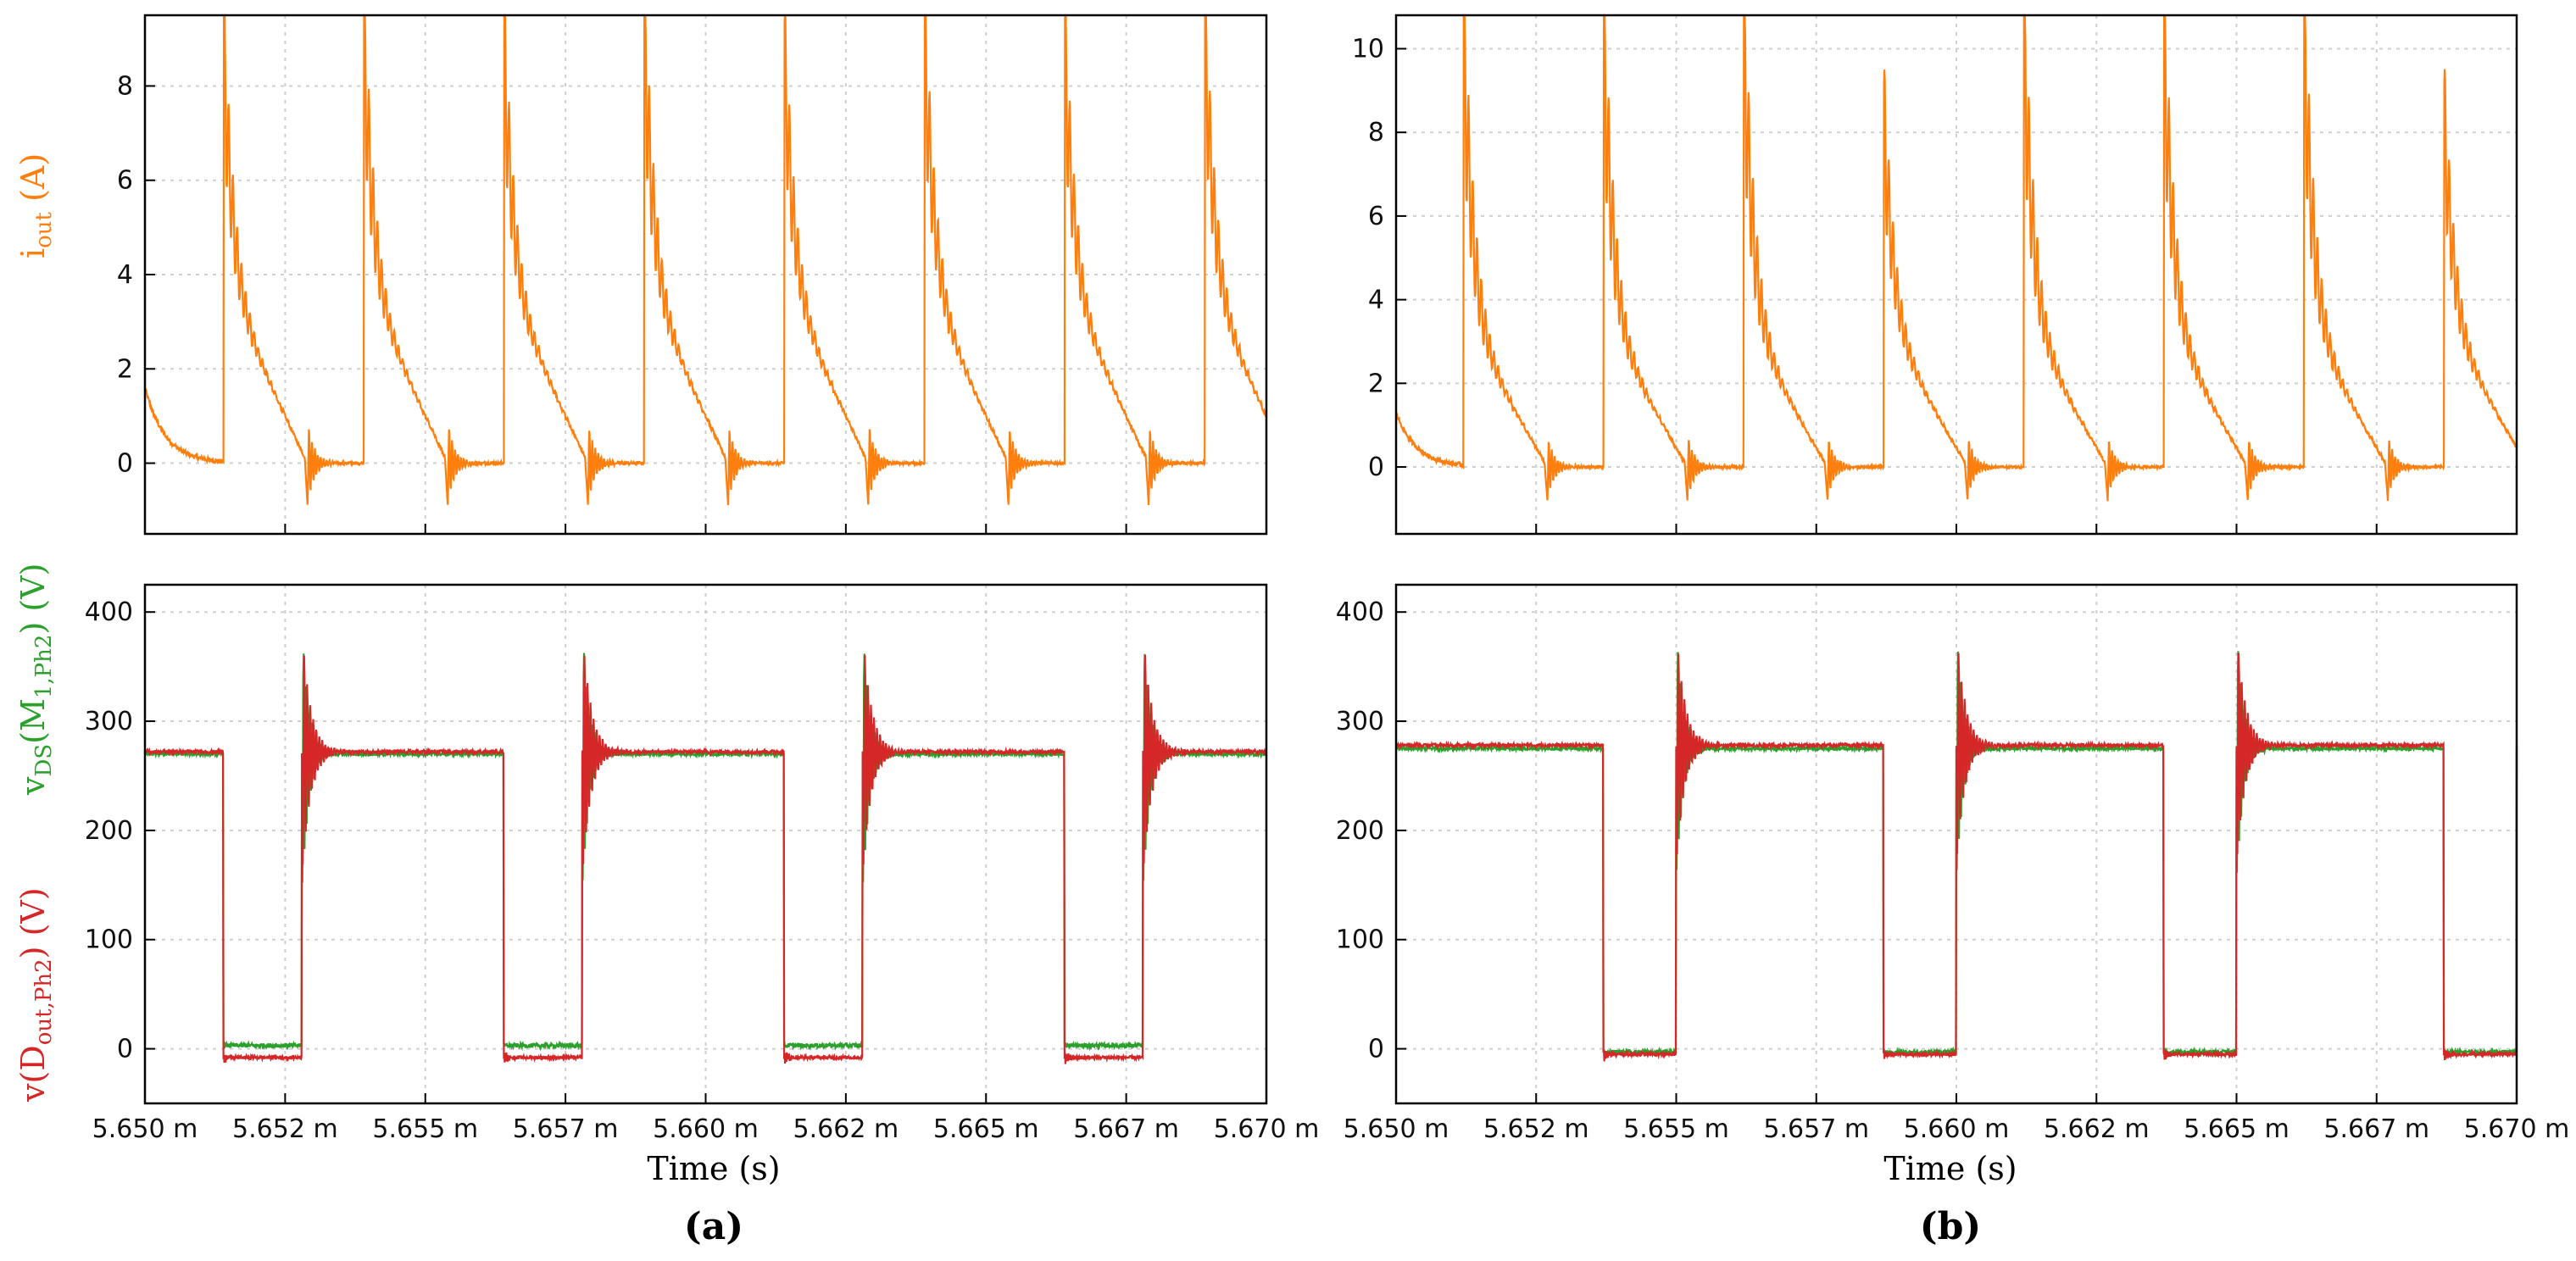 This screenshot has width=2576, height=1261. What do you see at coordinates (713, 1168) in the screenshot?
I see `xlabel-a: Time (s)` at bounding box center [713, 1168].